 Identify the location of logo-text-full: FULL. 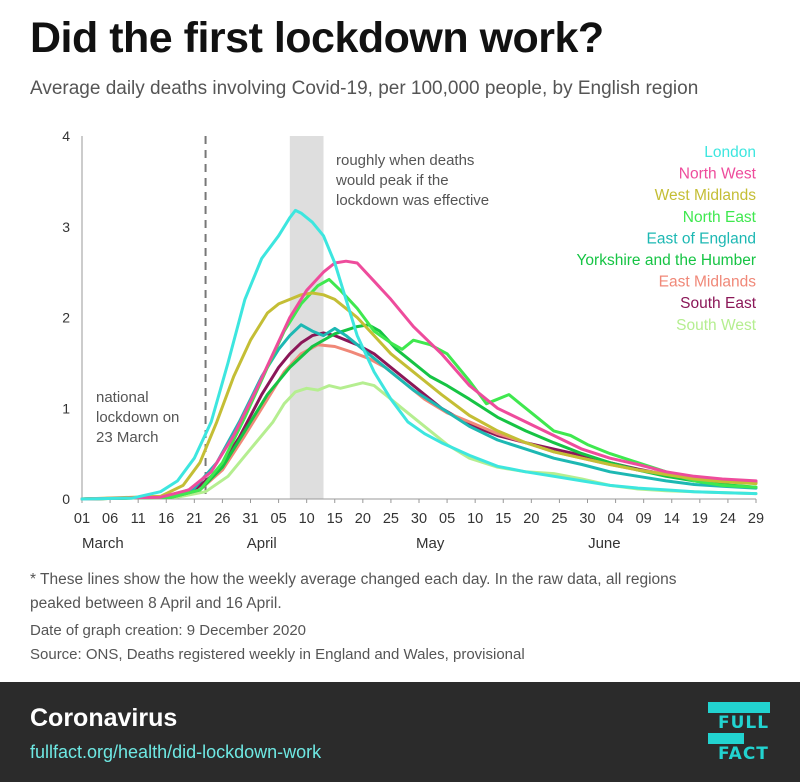
(744, 723).